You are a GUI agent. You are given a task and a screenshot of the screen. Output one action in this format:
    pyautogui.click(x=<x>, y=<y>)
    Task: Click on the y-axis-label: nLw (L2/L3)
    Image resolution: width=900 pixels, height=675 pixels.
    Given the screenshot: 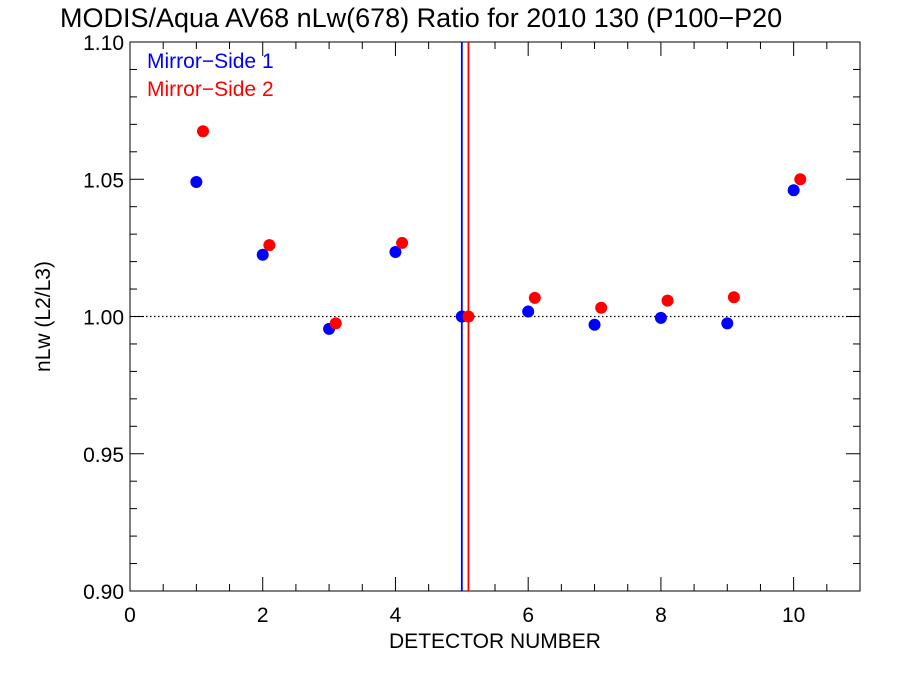 What is the action you would take?
    pyautogui.click(x=43, y=316)
    